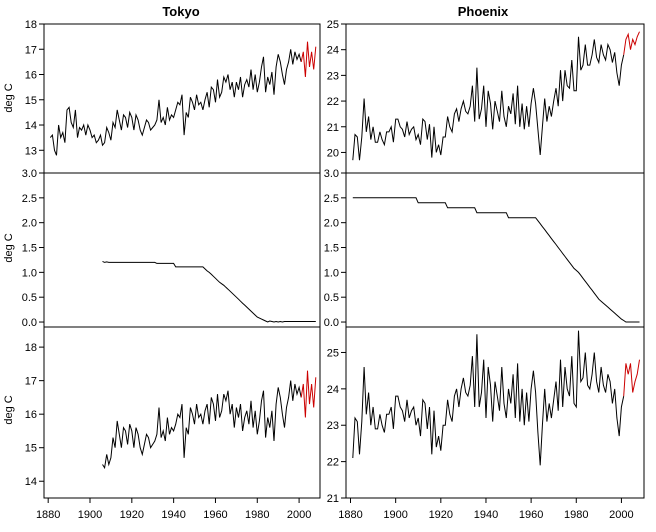 The height and width of the screenshot is (532, 656). I want to click on panel-phoenix-adjustment: 0.0 0.5 1.0 1.5 2.0 2.5 3.0, so click(484, 248).